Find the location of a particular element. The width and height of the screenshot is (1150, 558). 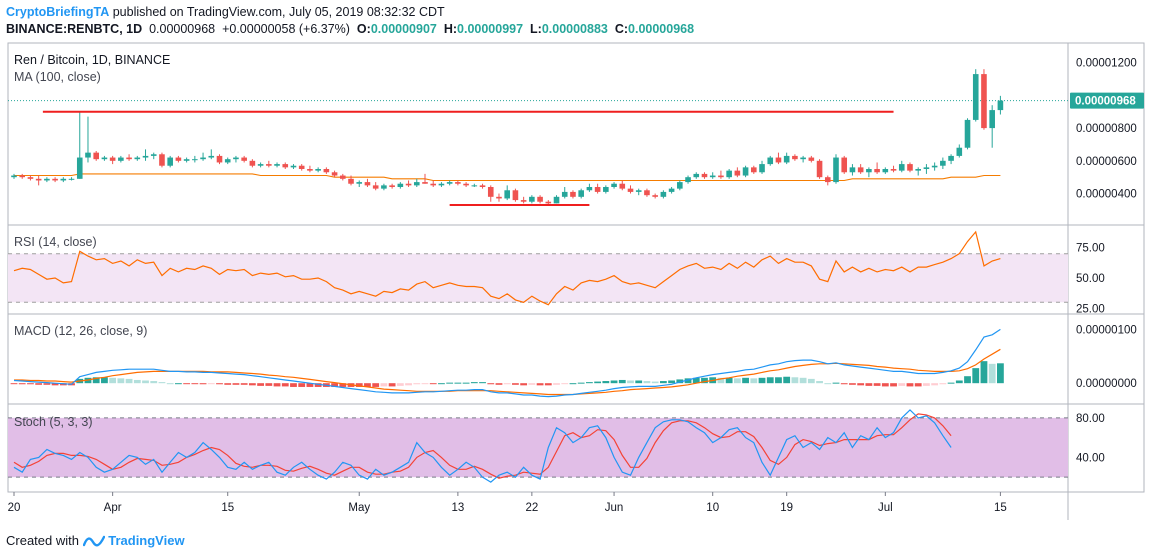

macd-tick-label: 0.00000100 is located at coordinates (1106, 330).